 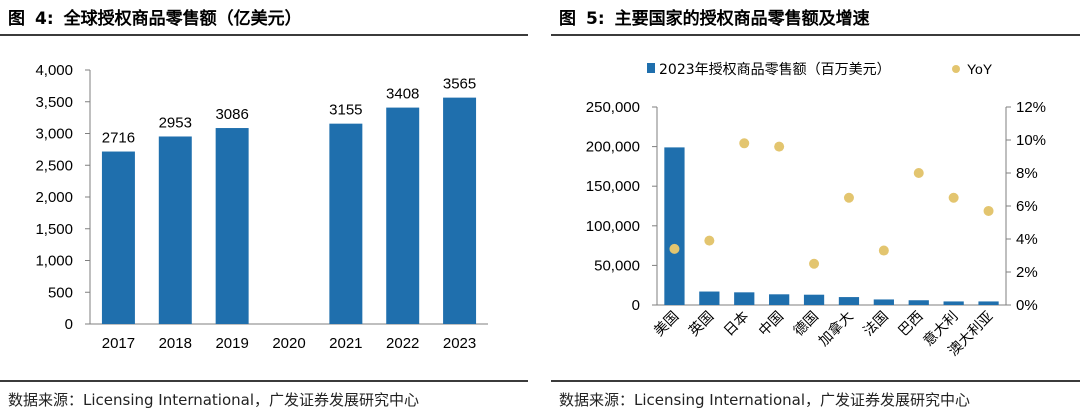 What do you see at coordinates (736, 324) in the screenshot?
I see `x-tick-label: 日本` at bounding box center [736, 324].